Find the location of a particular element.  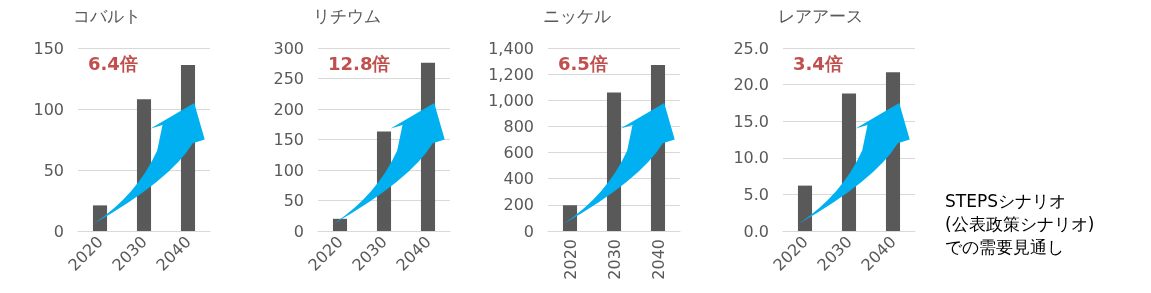

annotation: 6.5倍 is located at coordinates (583, 63).